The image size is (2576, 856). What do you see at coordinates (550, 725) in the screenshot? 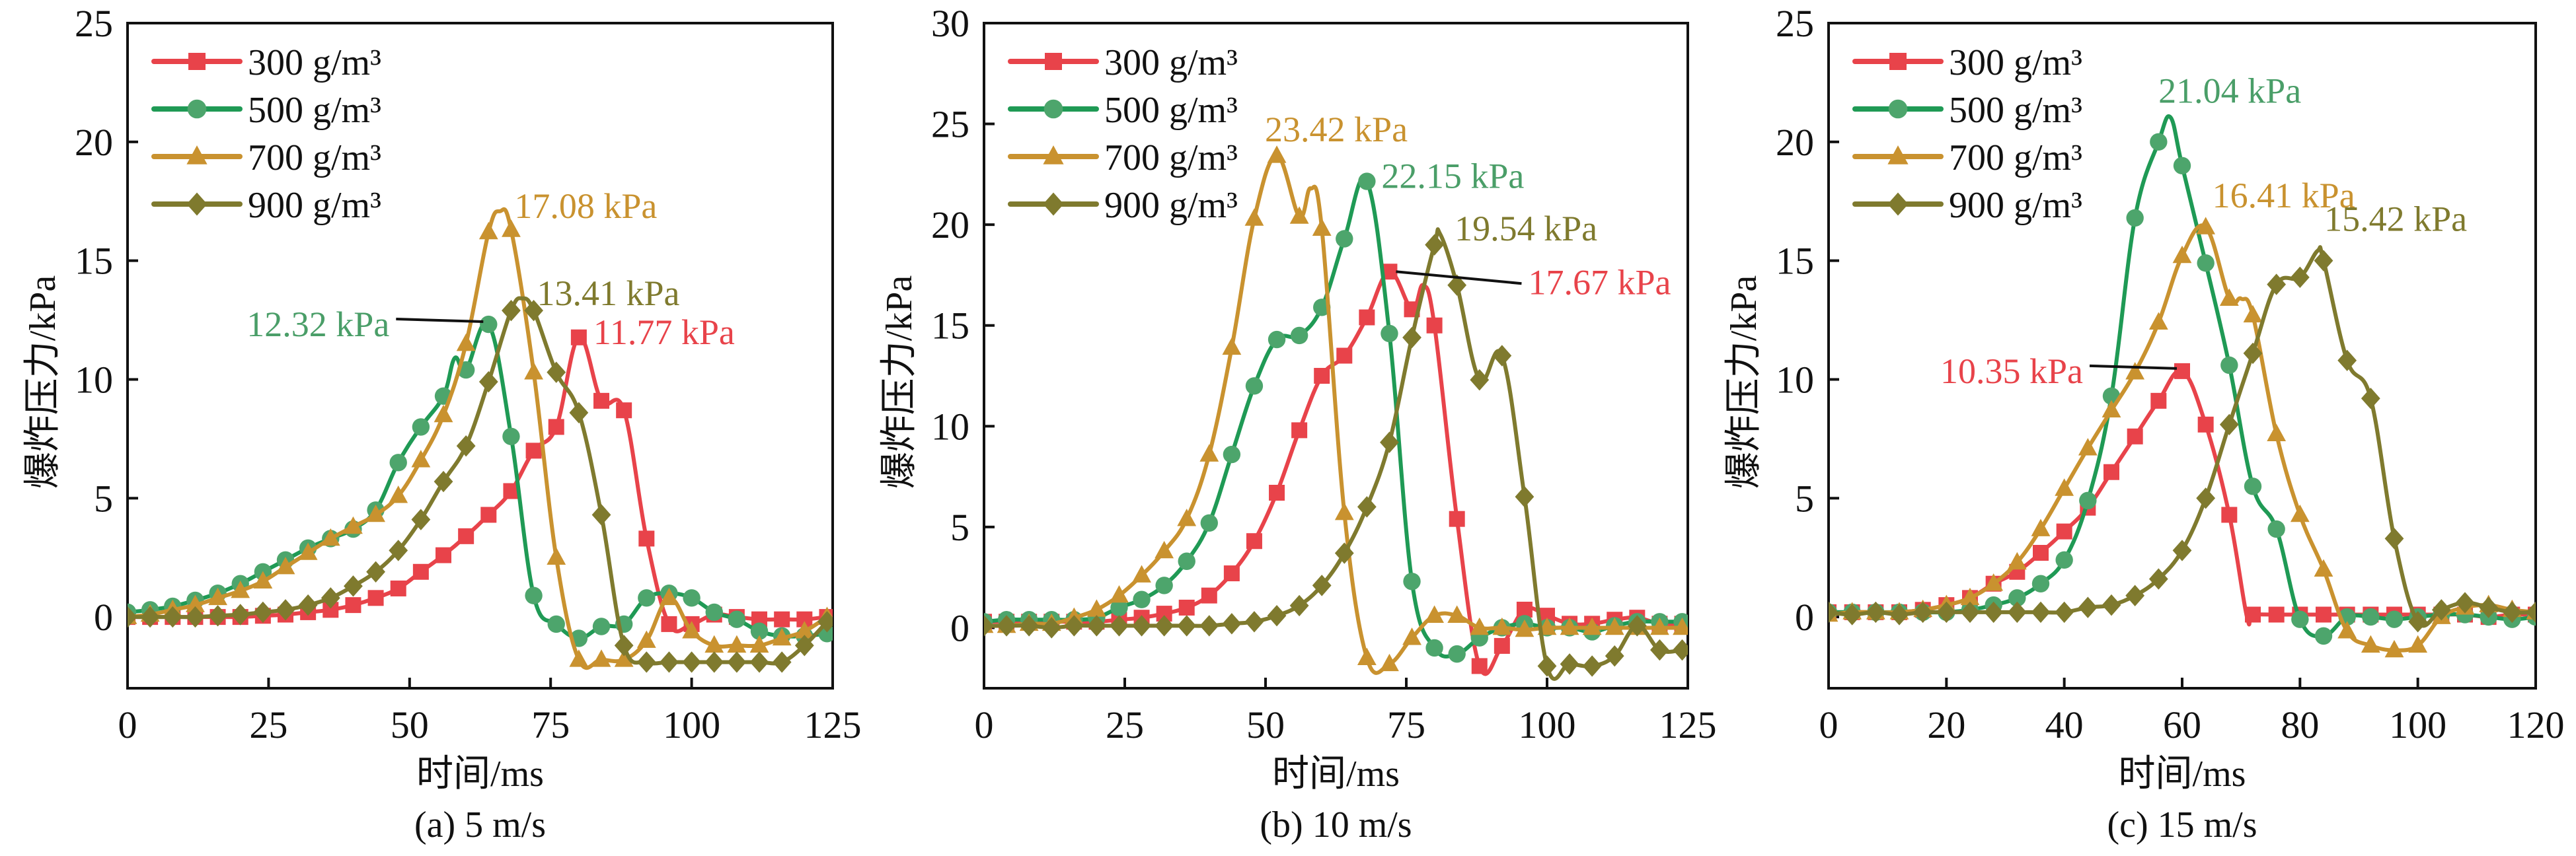
I see `x-tick-label: 75` at bounding box center [550, 725].